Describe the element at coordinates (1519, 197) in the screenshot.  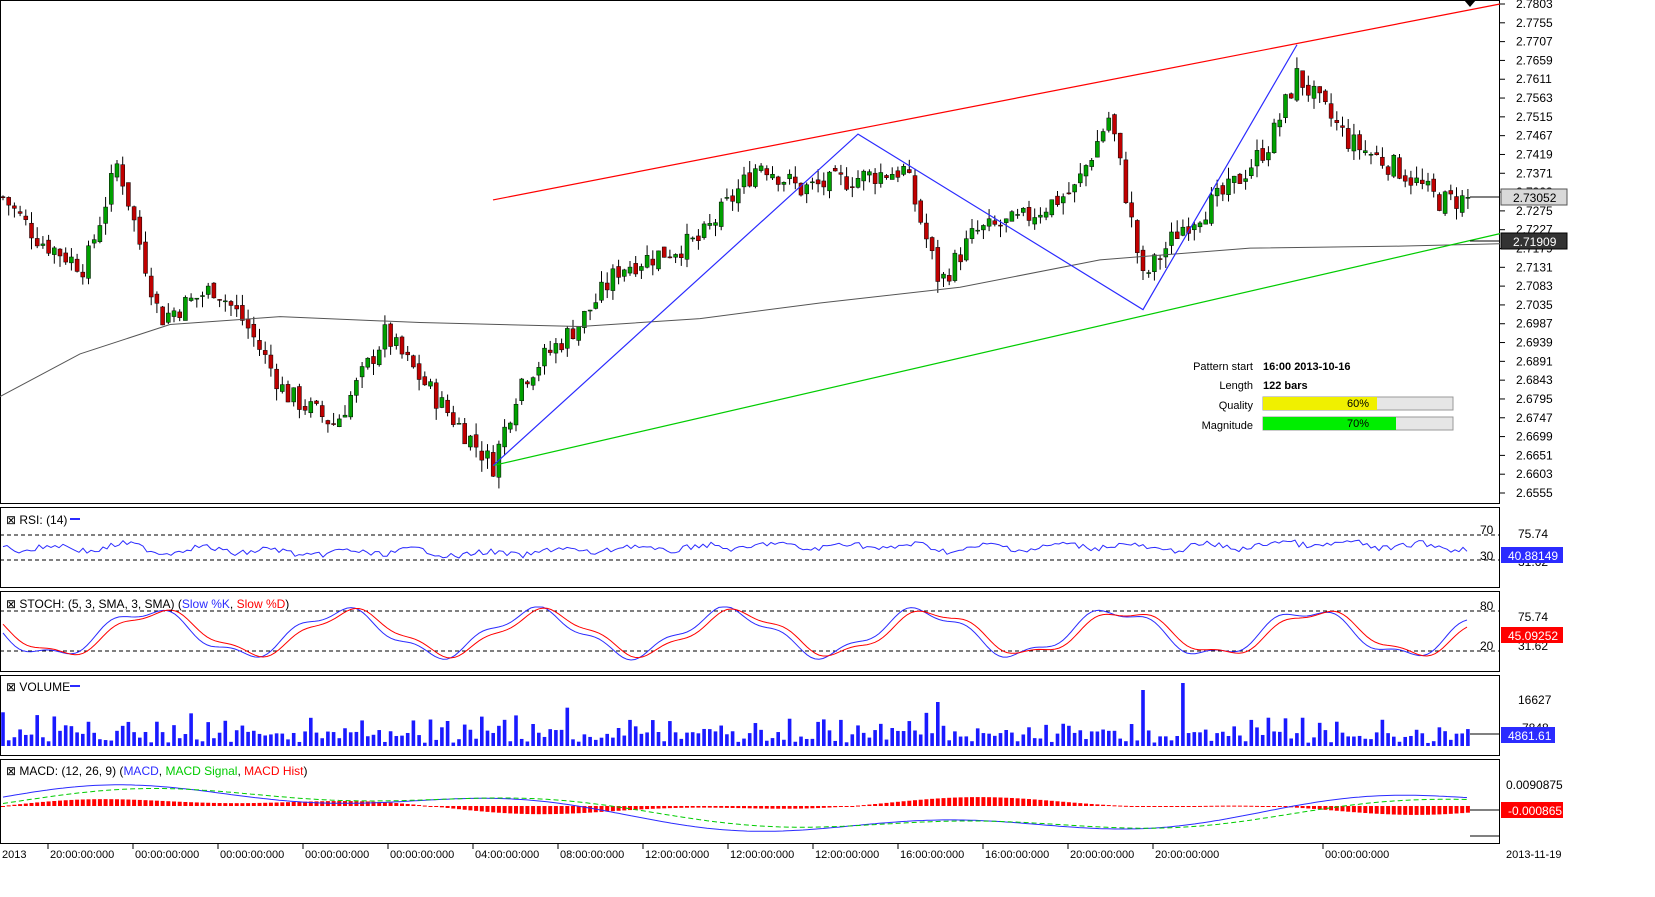
I see `current-price-tag: 2.73052` at that location.